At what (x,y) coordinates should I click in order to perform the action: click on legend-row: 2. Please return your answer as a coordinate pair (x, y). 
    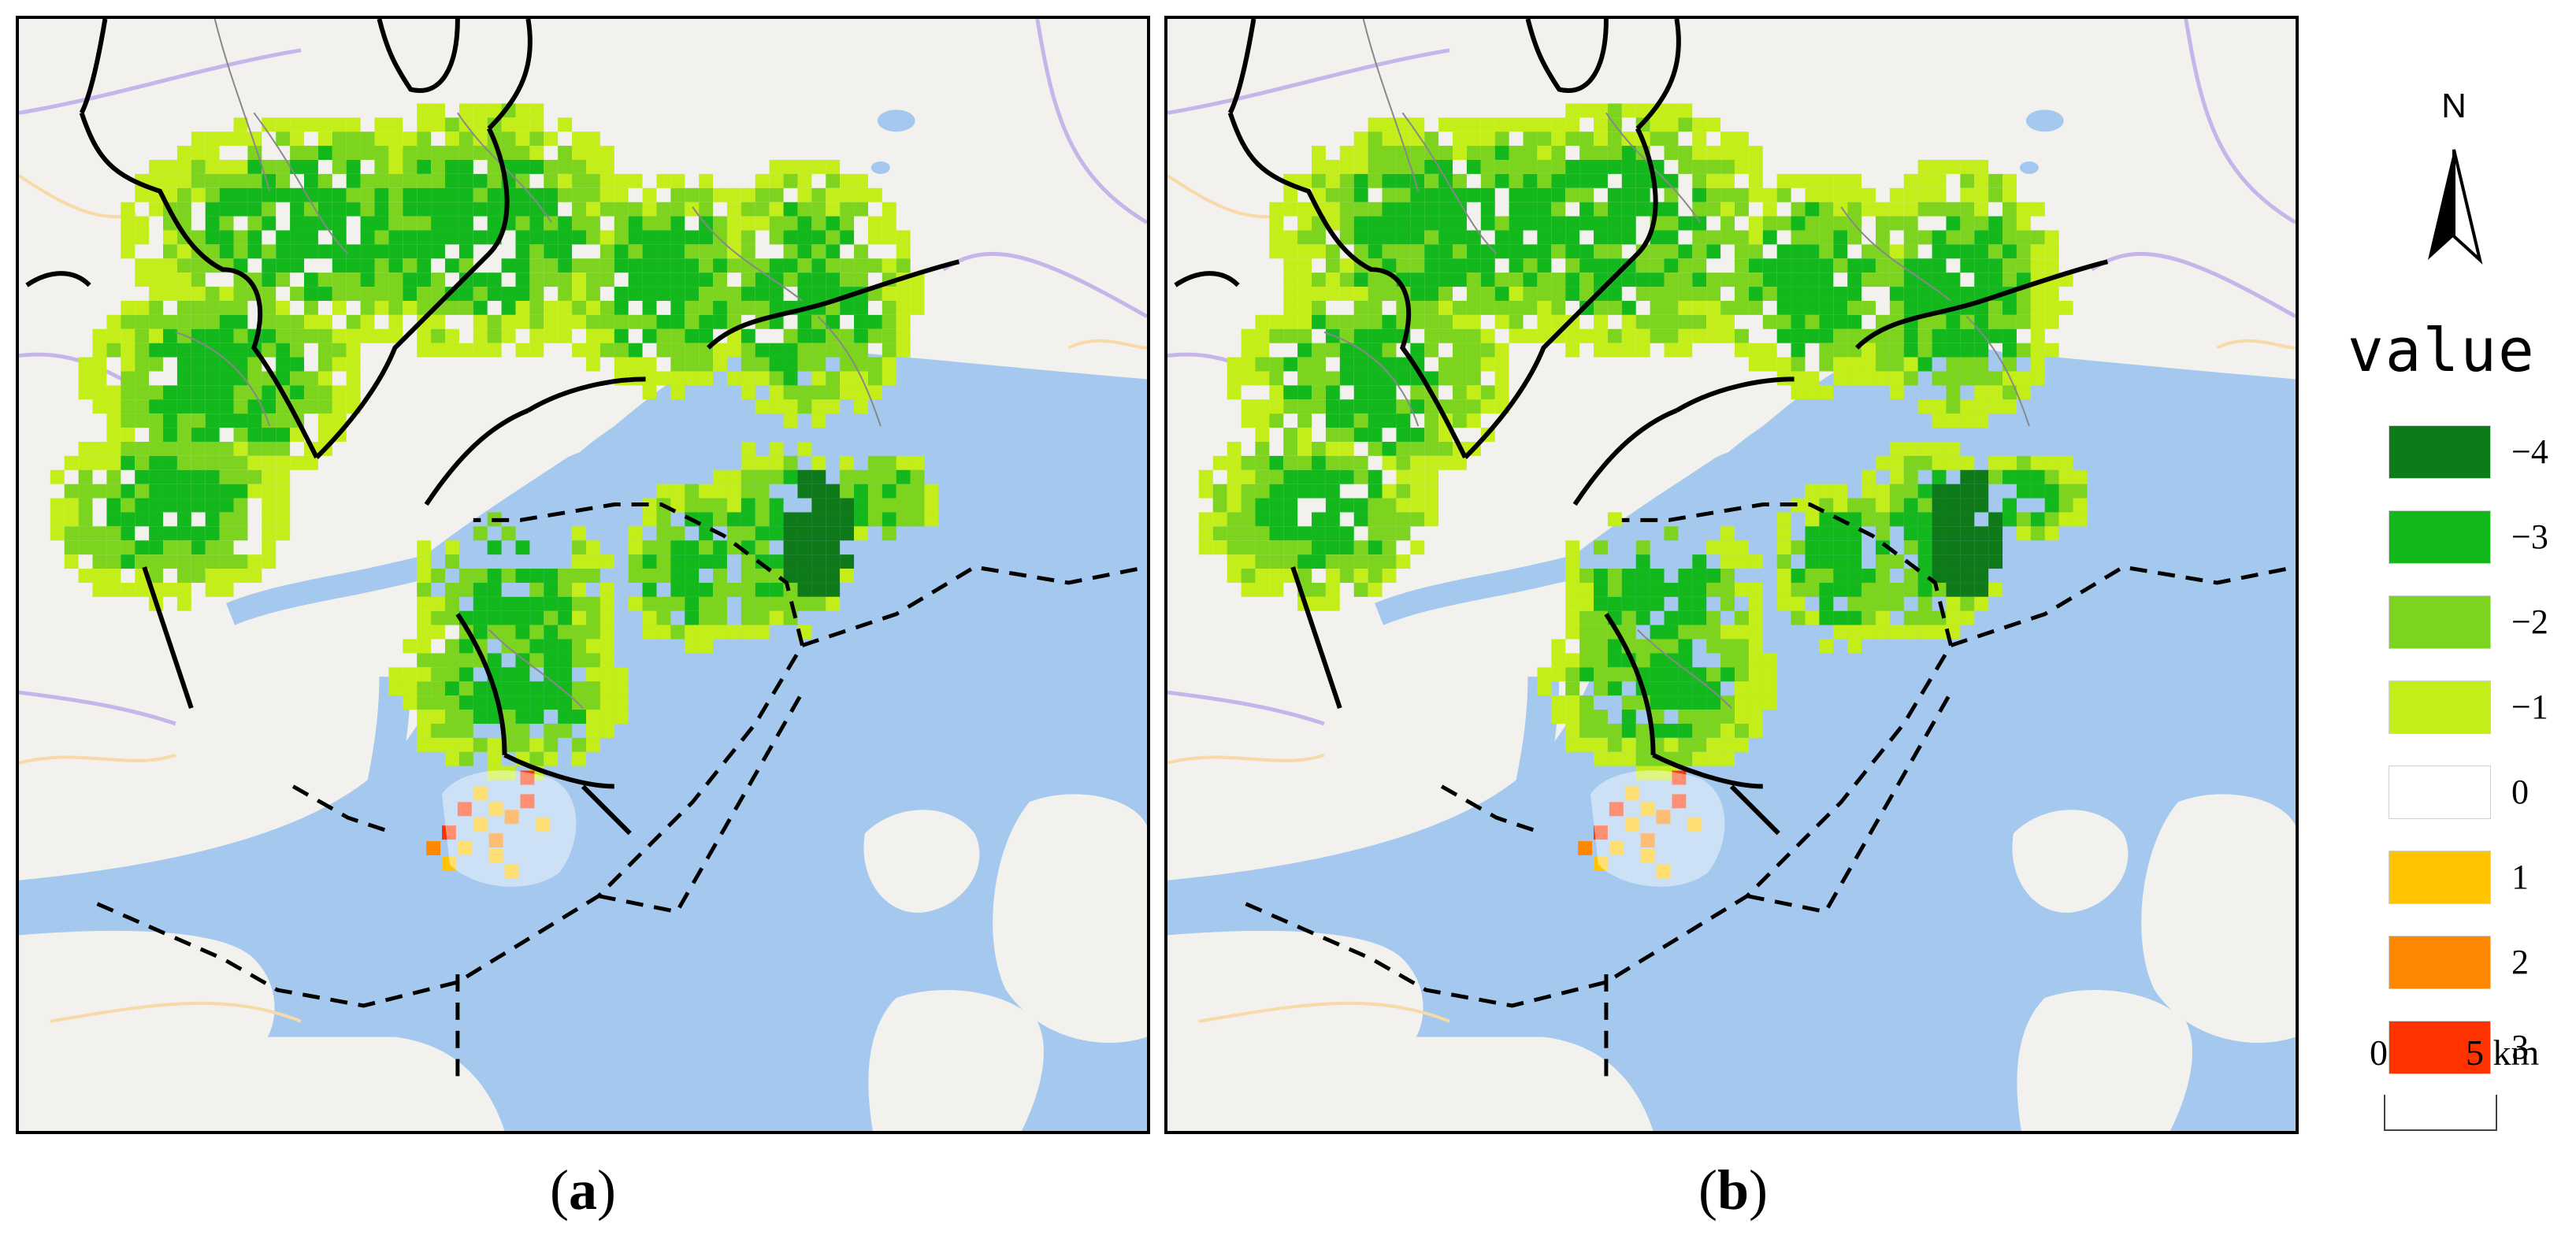
    Looking at the image, I should click on (2479, 963).